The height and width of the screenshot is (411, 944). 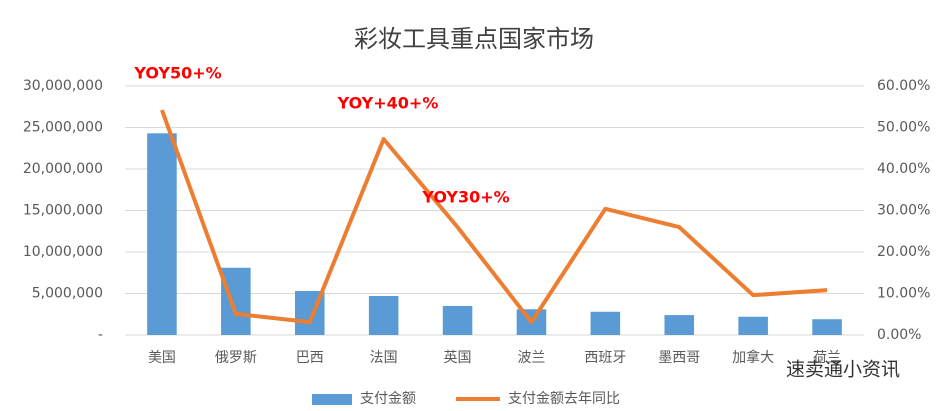 I want to click on y2-tick-label: 60.00%, so click(x=903, y=86).